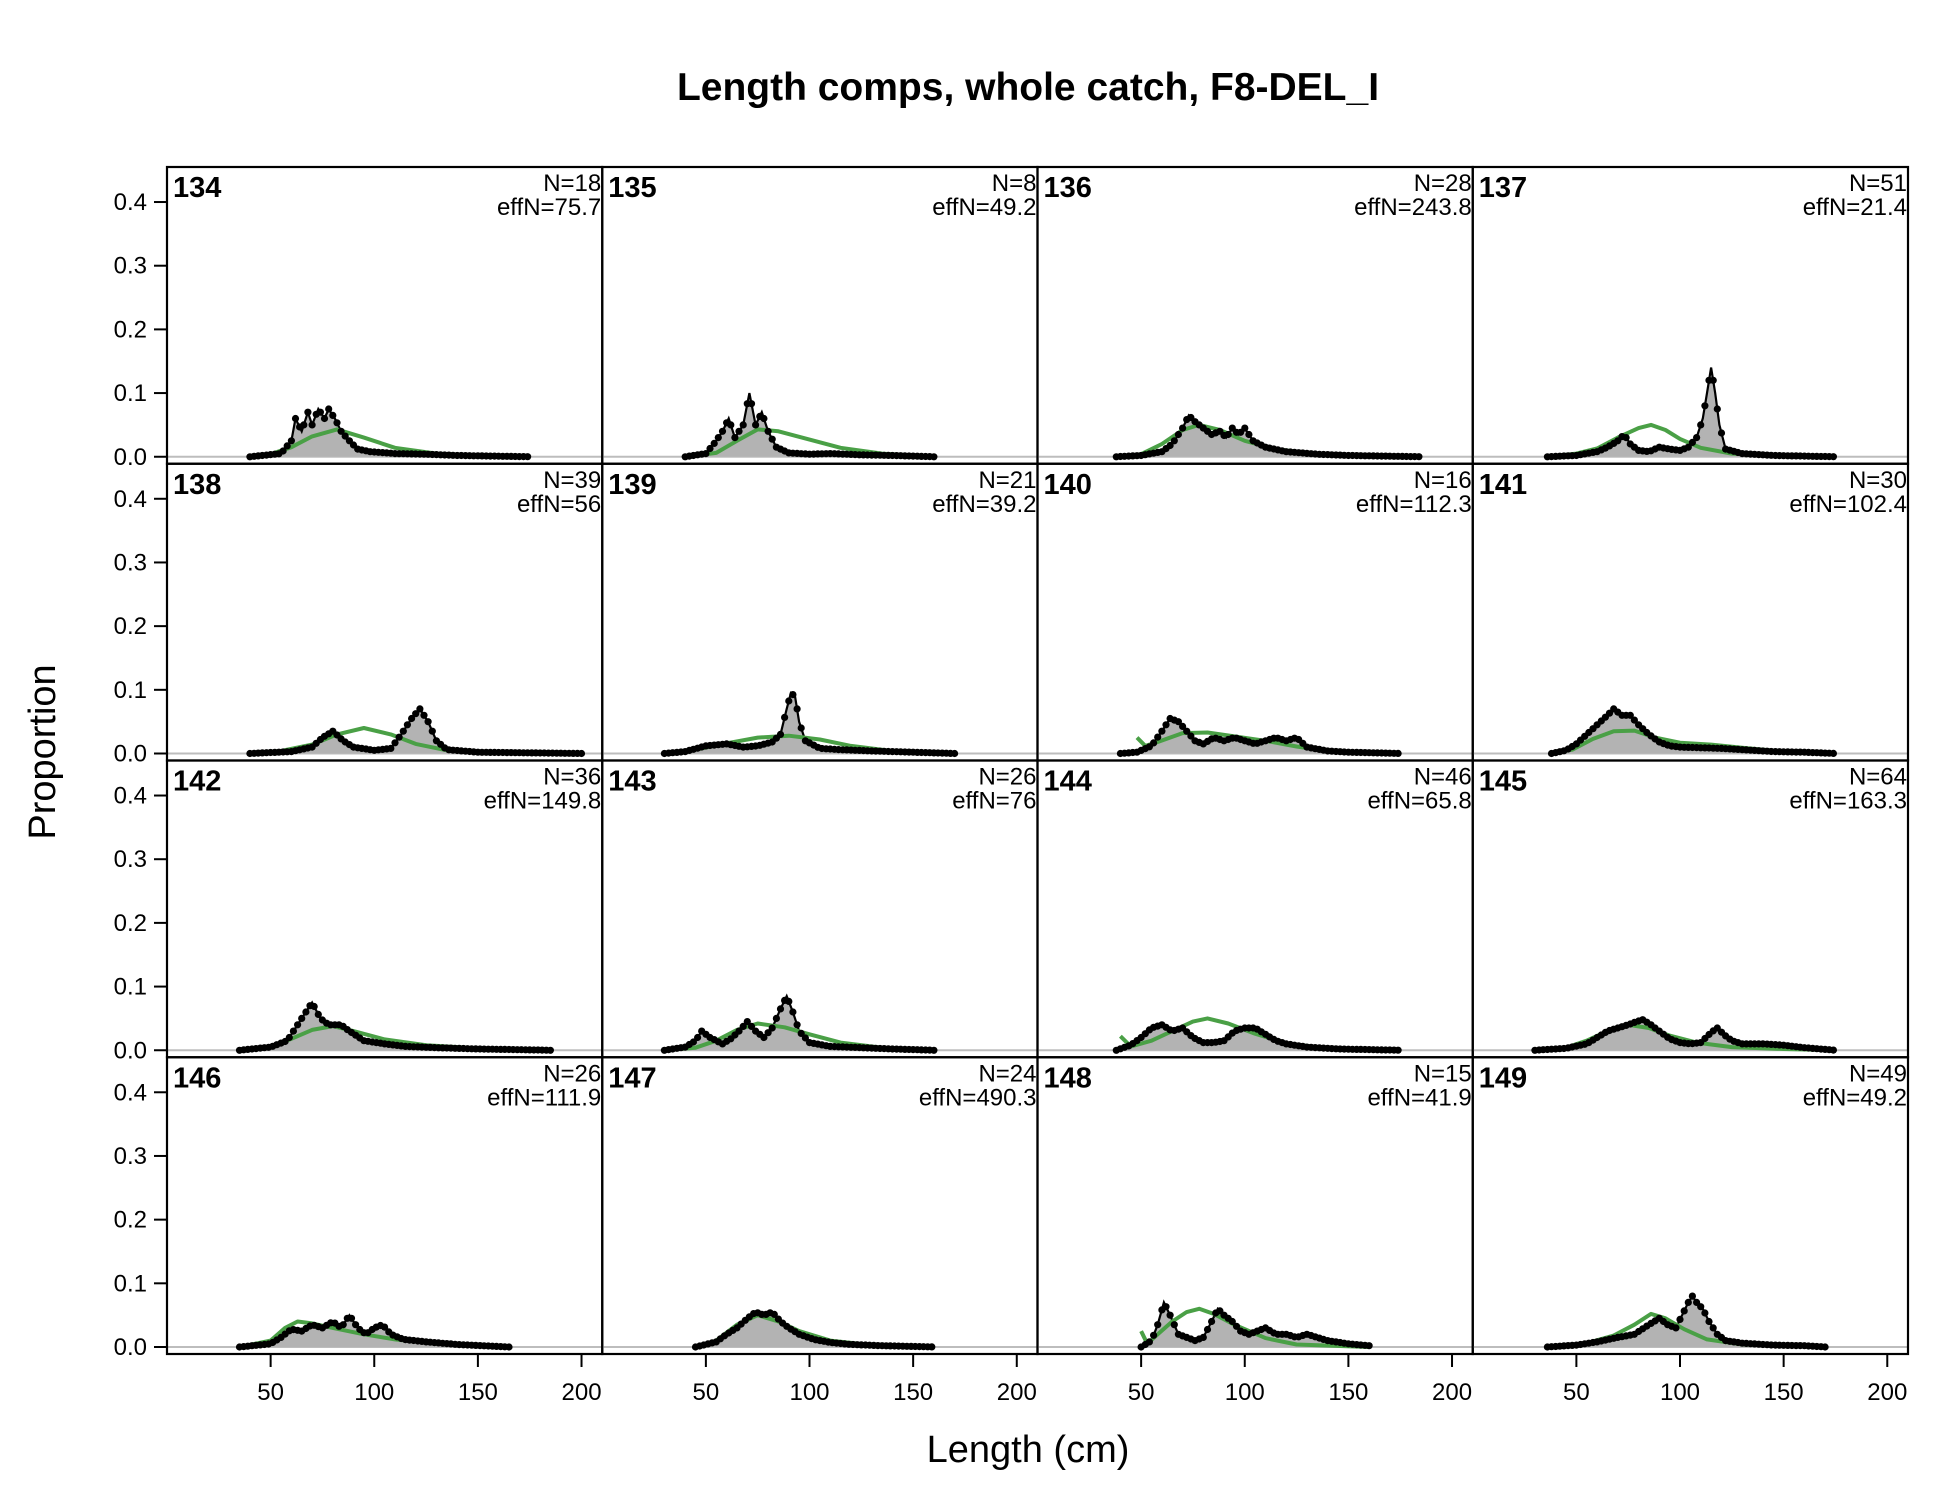  What do you see at coordinates (1414, 504) in the screenshot?
I see `effn-label: effN=112.3` at bounding box center [1414, 504].